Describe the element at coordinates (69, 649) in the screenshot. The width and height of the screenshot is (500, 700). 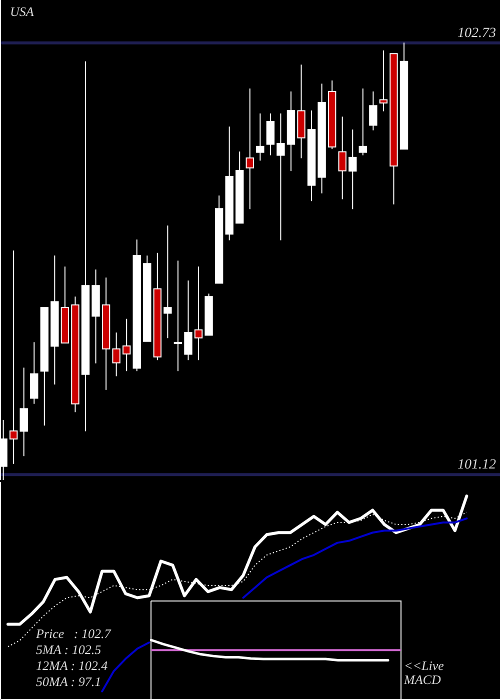
I see `annotation: 5MA : 102.5` at that location.